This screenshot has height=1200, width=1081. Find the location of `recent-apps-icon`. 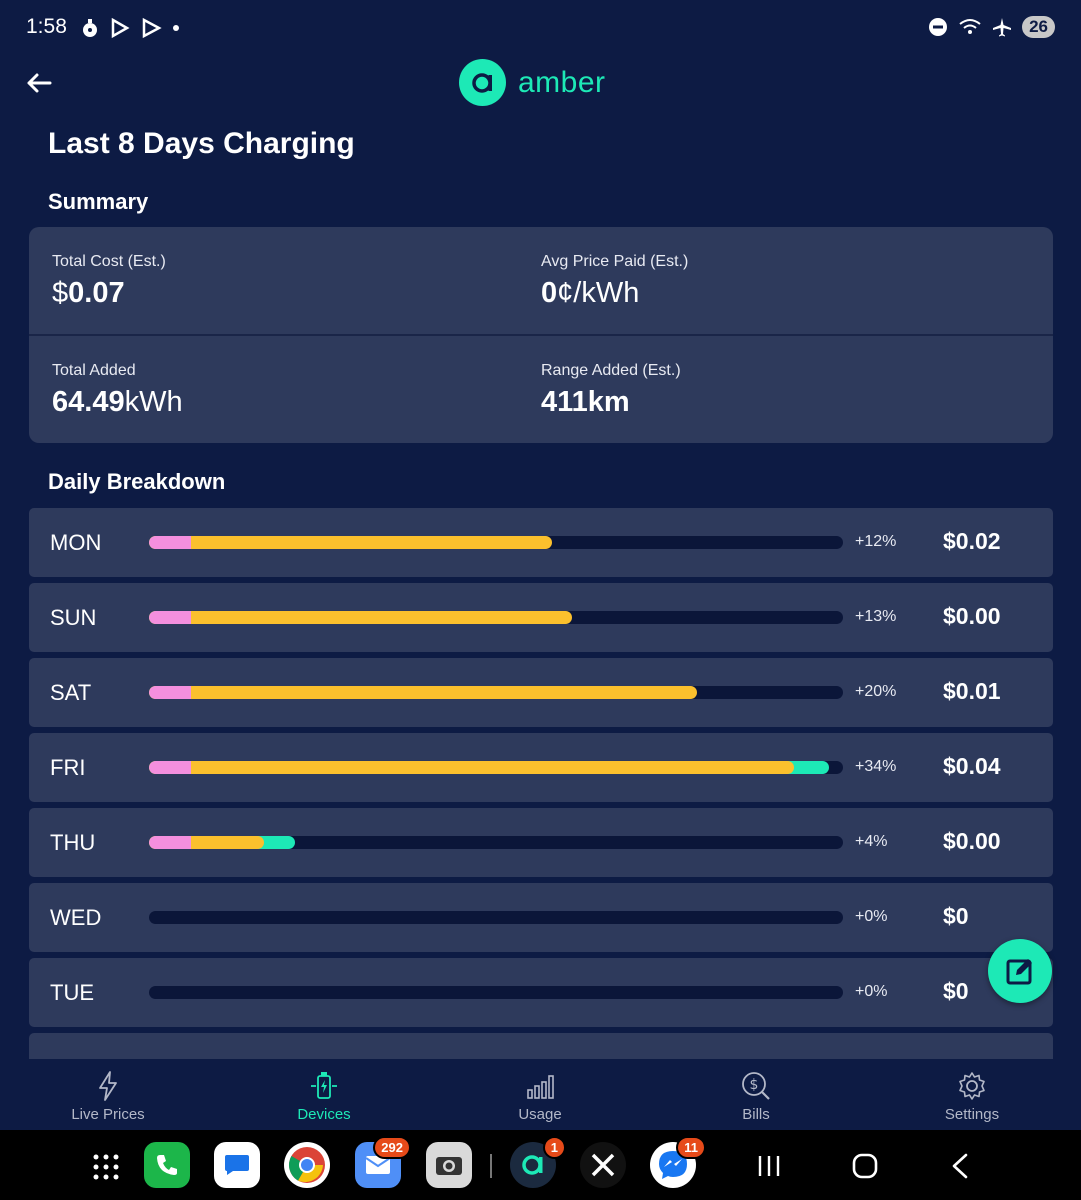

recent-apps-icon is located at coordinates (769, 1166).